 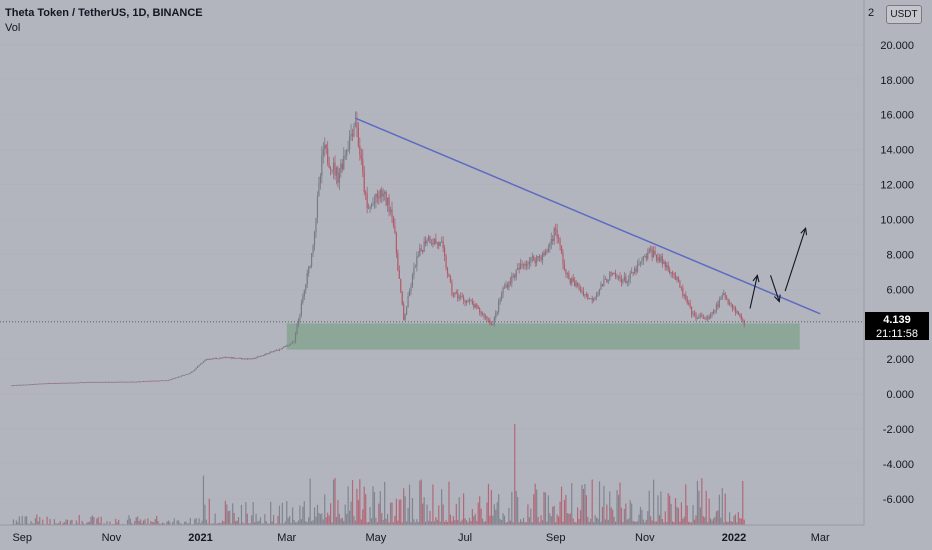 I want to click on currency-badge: USDT, so click(x=904, y=14).